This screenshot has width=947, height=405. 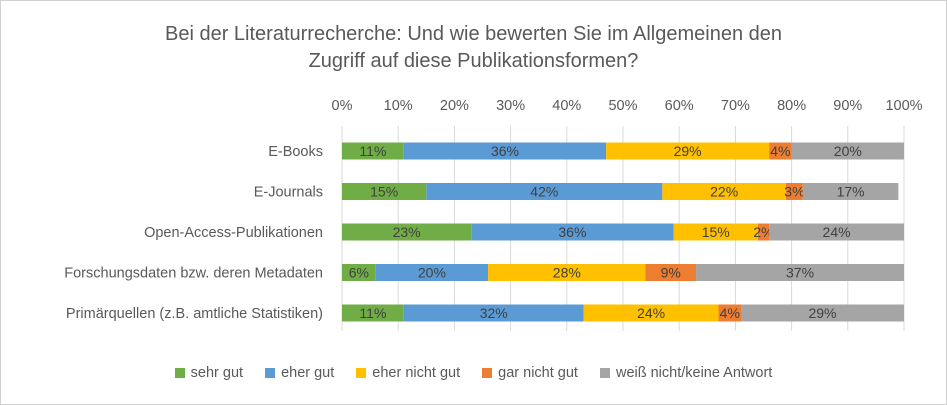 I want to click on data-label: 28%, so click(x=567, y=273).